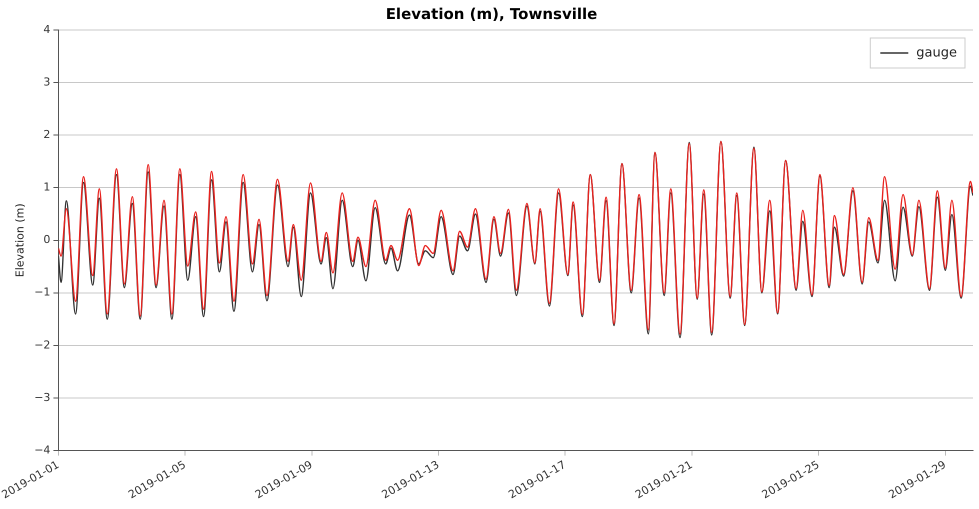  What do you see at coordinates (46, 239) in the screenshot?
I see `y-tick-label: 0` at bounding box center [46, 239].